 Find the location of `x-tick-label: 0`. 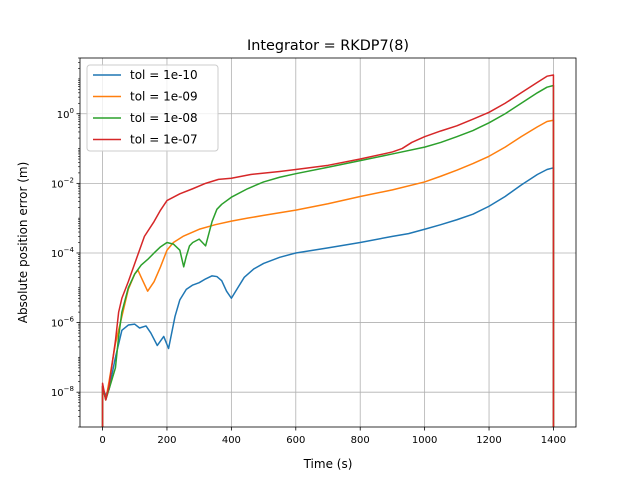

x-tick-label: 0 is located at coordinates (102, 440).